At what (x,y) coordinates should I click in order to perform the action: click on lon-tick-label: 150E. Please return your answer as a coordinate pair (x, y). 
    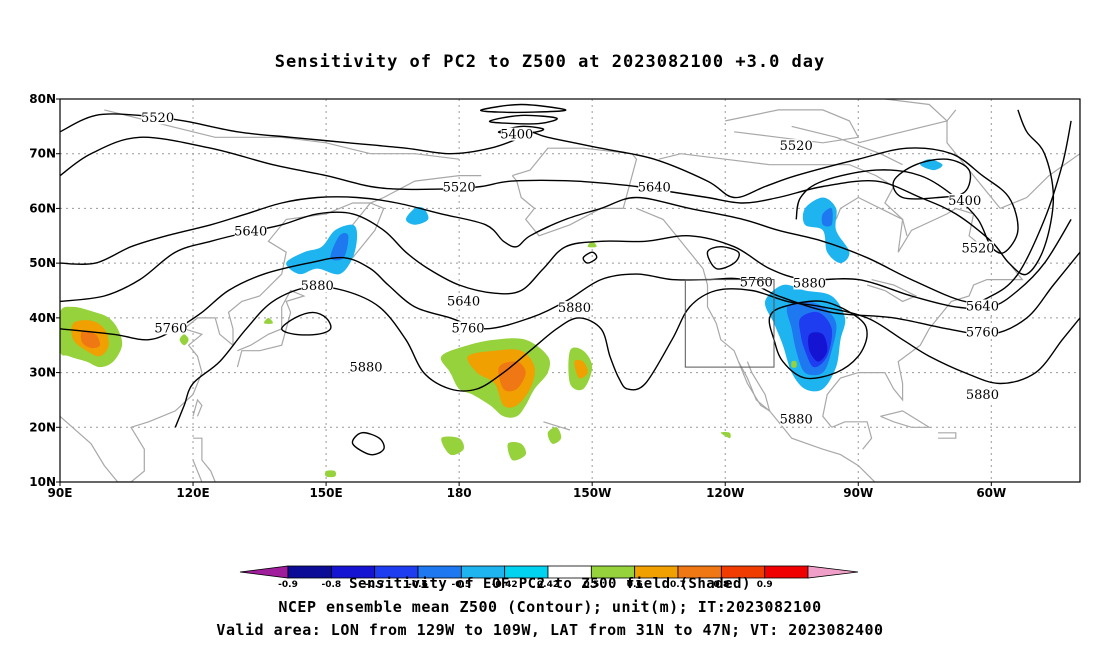
    Looking at the image, I should click on (325, 493).